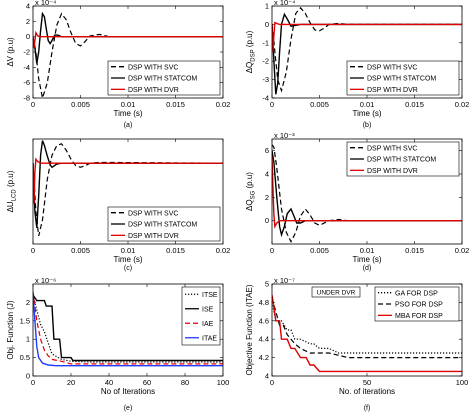  Describe the element at coordinates (10, 60) in the screenshot. I see `y-axis-label-main: ΔV` at that location.